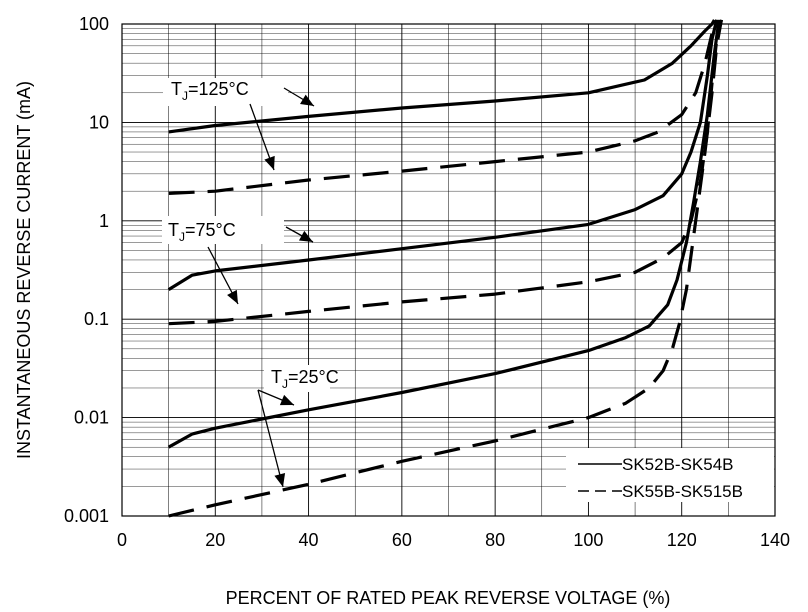  I want to click on y-tick-label: 1, so click(104, 221).